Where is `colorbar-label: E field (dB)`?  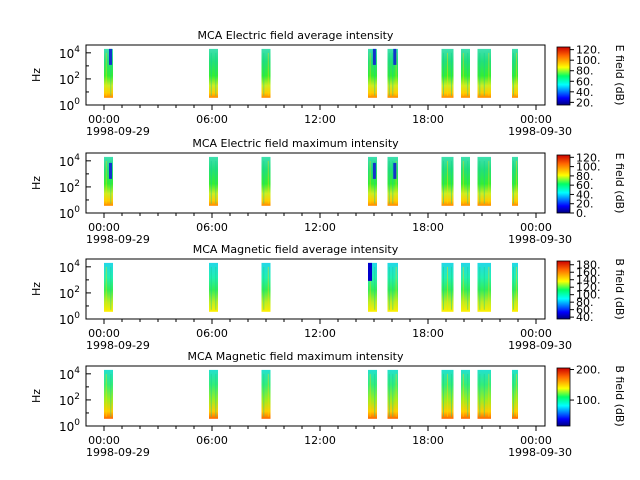
colorbar-label: E field (dB) is located at coordinates (619, 75).